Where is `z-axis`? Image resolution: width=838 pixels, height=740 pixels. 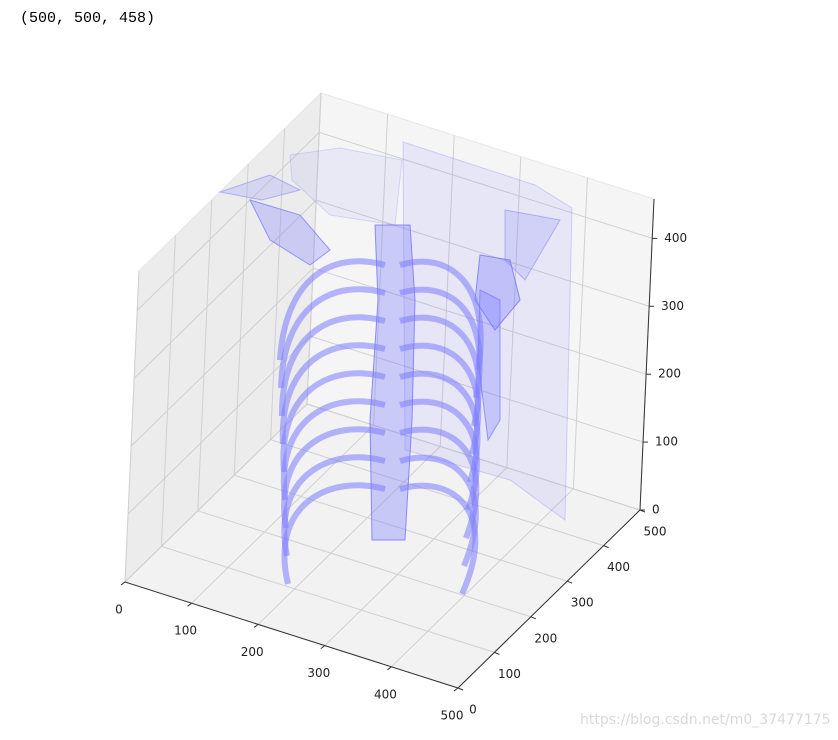
z-axis is located at coordinates (647, 354).